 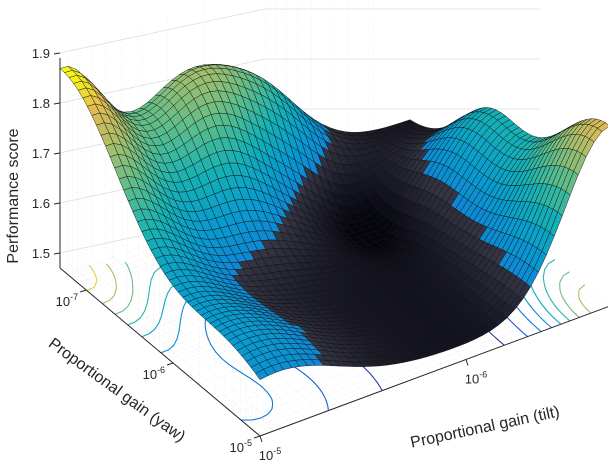 I want to click on z-ticks: 1.5 1.6 1.7 1.8 1.9, so click(x=46, y=153).